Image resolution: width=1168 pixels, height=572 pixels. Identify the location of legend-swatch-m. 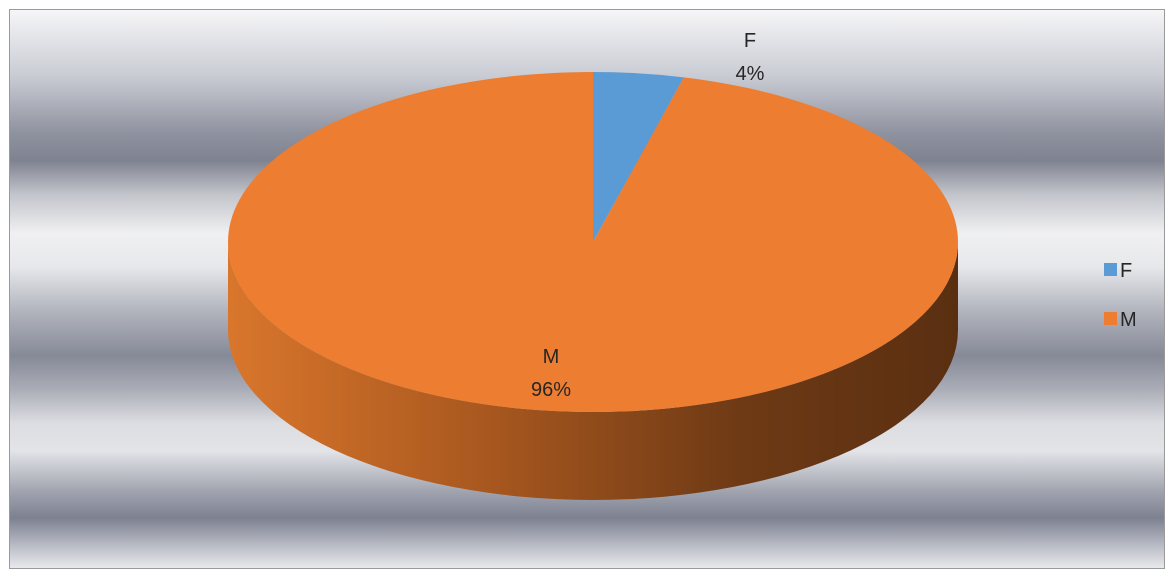
(1110, 318).